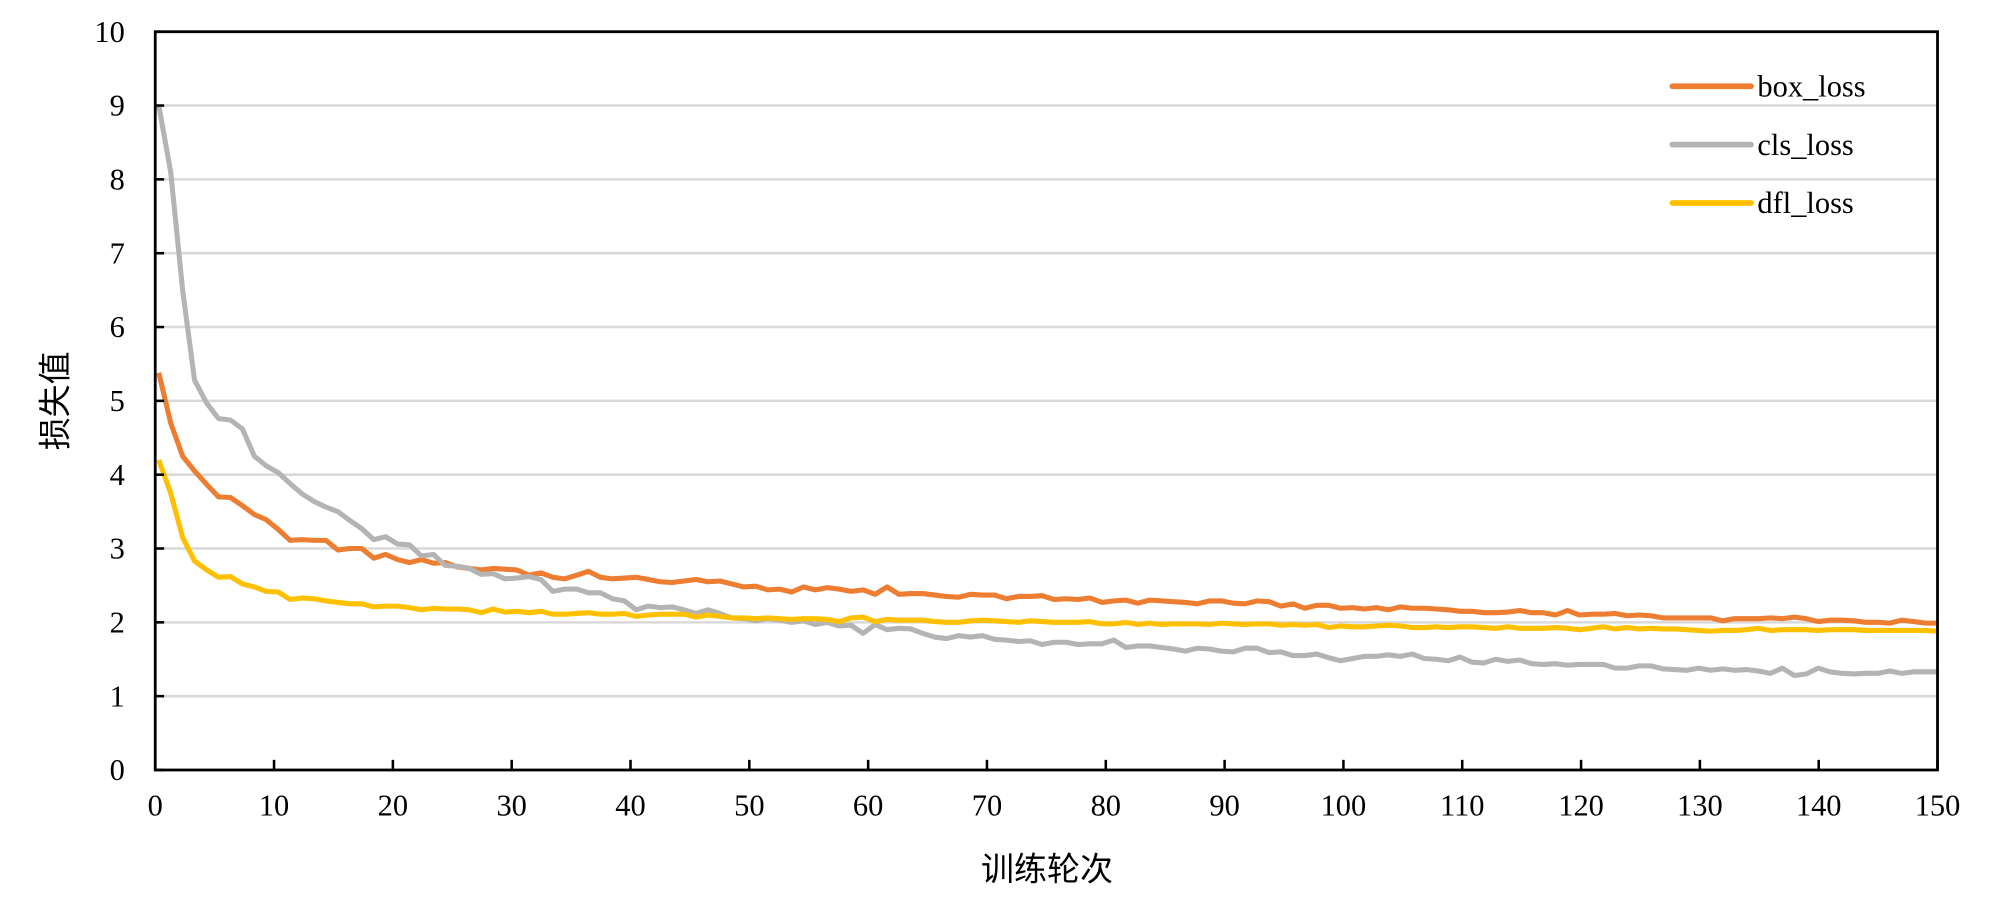 This screenshot has width=1990, height=907. Describe the element at coordinates (117, 696) in the screenshot. I see `y-tick-label: 1` at that location.